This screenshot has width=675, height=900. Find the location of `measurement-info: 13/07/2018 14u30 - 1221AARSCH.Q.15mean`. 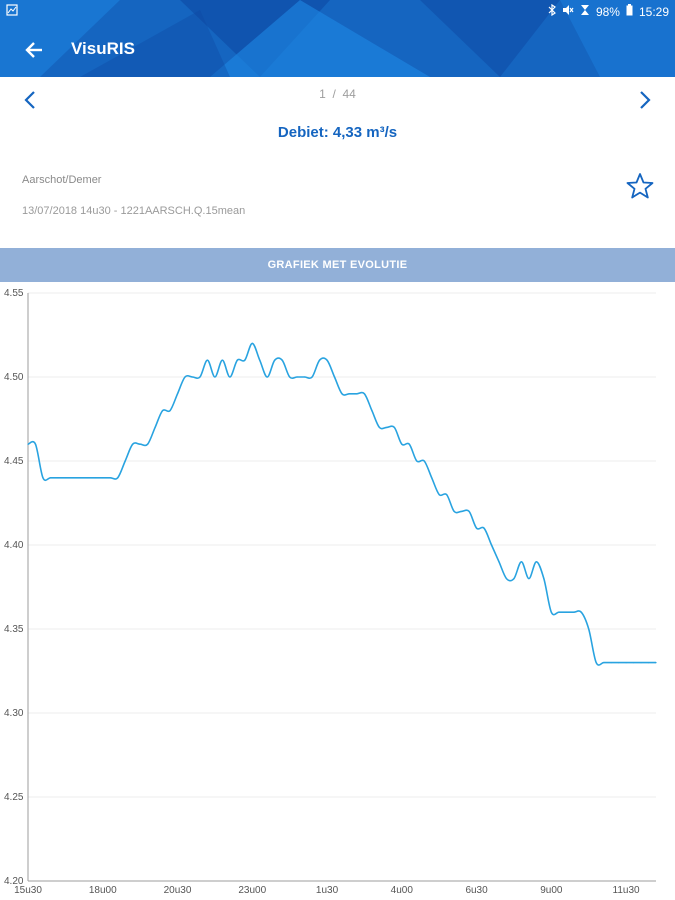

measurement-info: 13/07/2018 14u30 - 1221AARSCH.Q.15mean is located at coordinates (134, 211).